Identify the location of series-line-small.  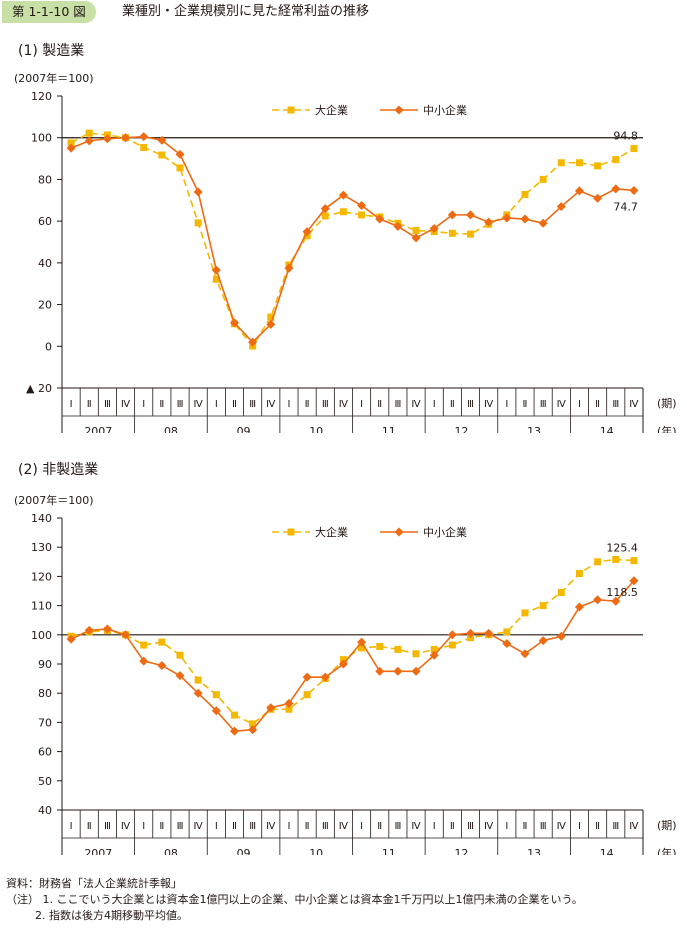
(352, 656).